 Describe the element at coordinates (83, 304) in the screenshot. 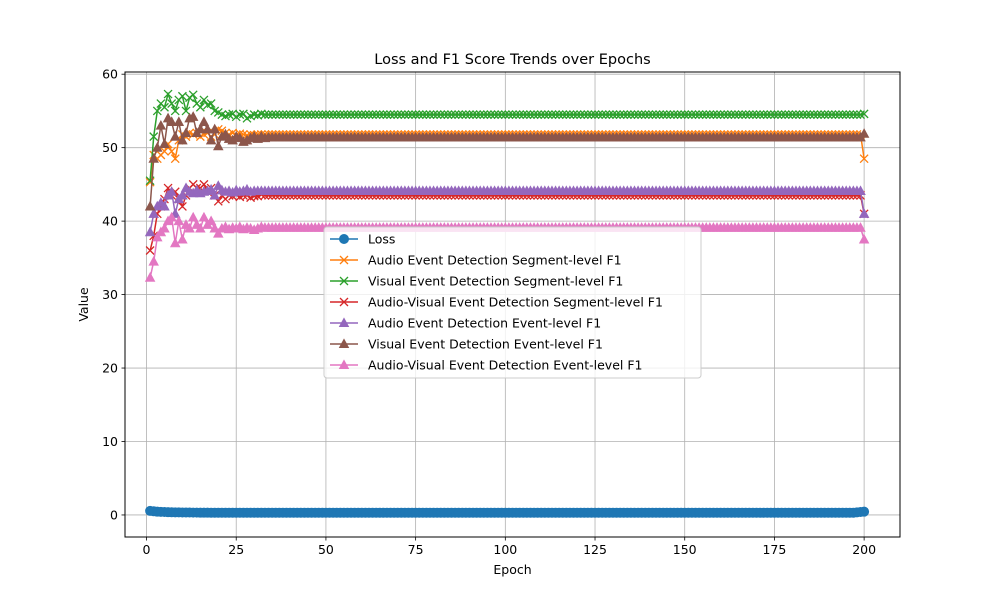

I see `y-axis-label: Value` at that location.